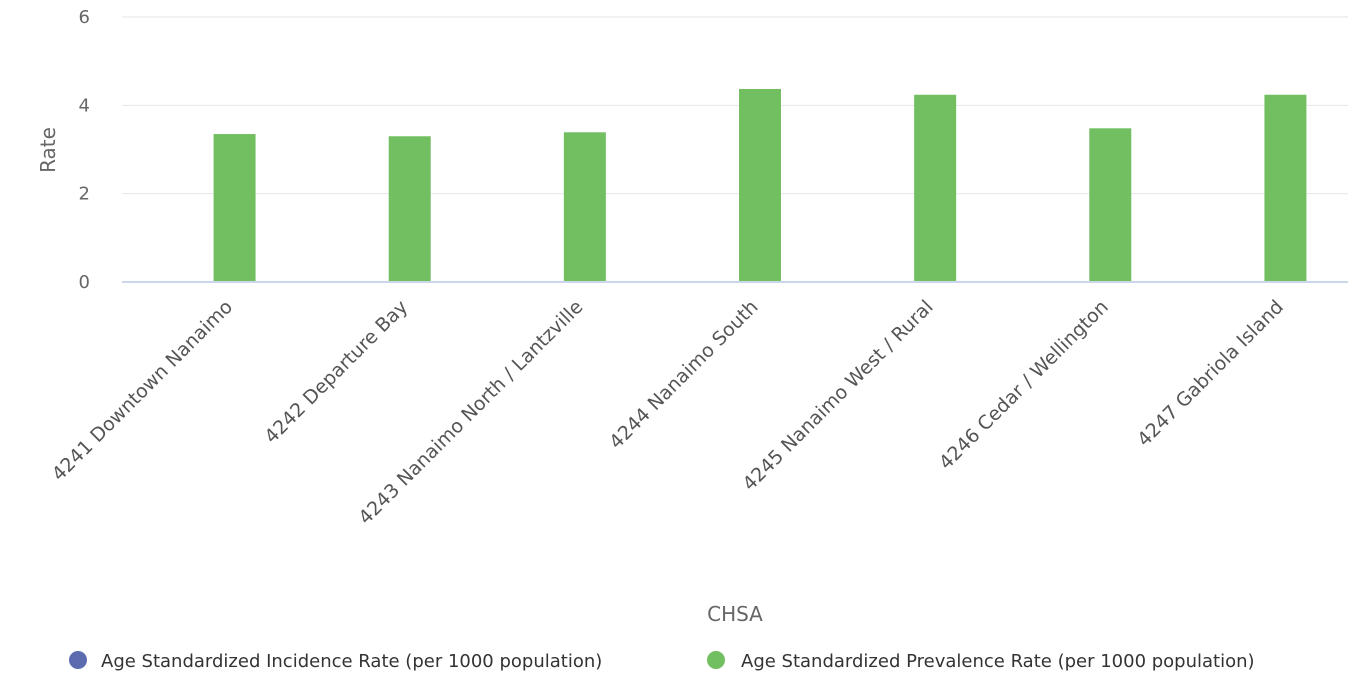 This screenshot has height=677, width=1348. What do you see at coordinates (735, 614) in the screenshot?
I see `x-axis-title: CHSA` at bounding box center [735, 614].